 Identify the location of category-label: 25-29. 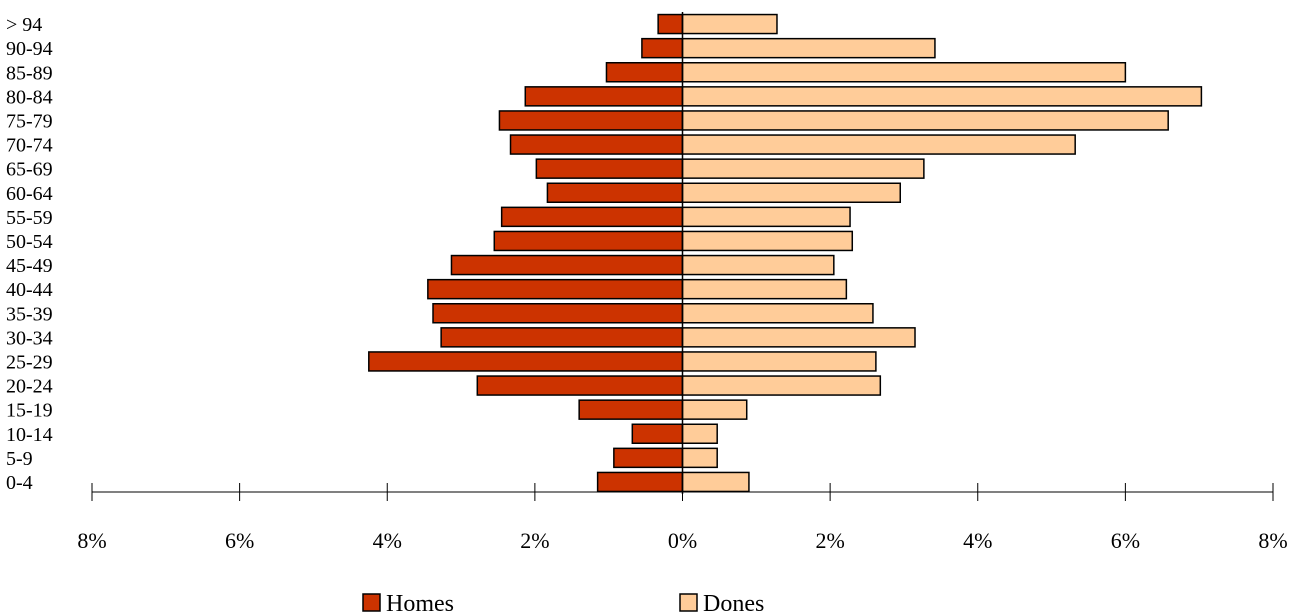
(29, 362).